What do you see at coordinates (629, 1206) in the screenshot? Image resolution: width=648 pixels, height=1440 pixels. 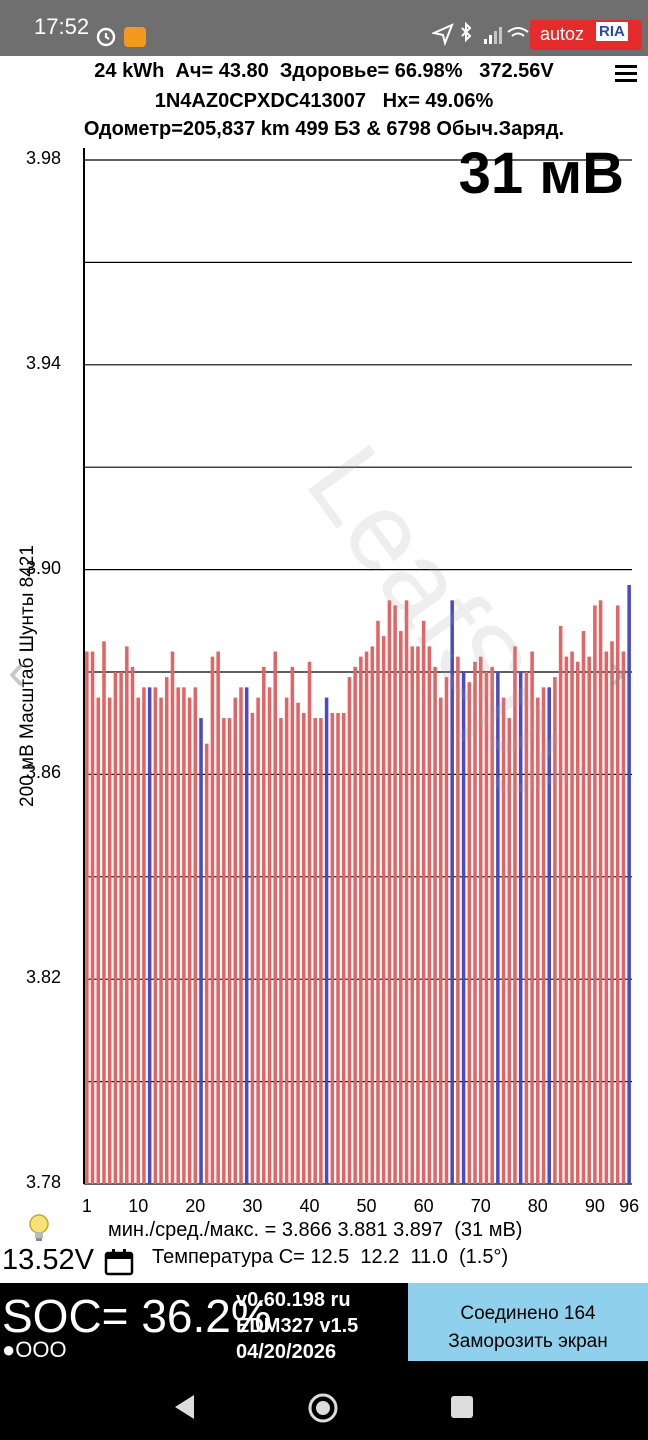 I see `x-tick-label: 96` at bounding box center [629, 1206].